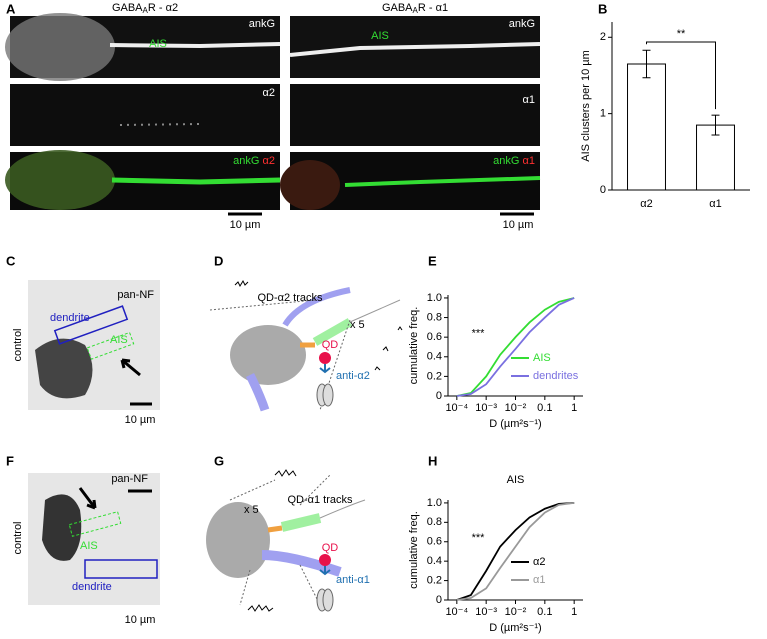  Describe the element at coordinates (320, 500) in the screenshot. I see `diagram-title: QD-α1 tracks` at that location.